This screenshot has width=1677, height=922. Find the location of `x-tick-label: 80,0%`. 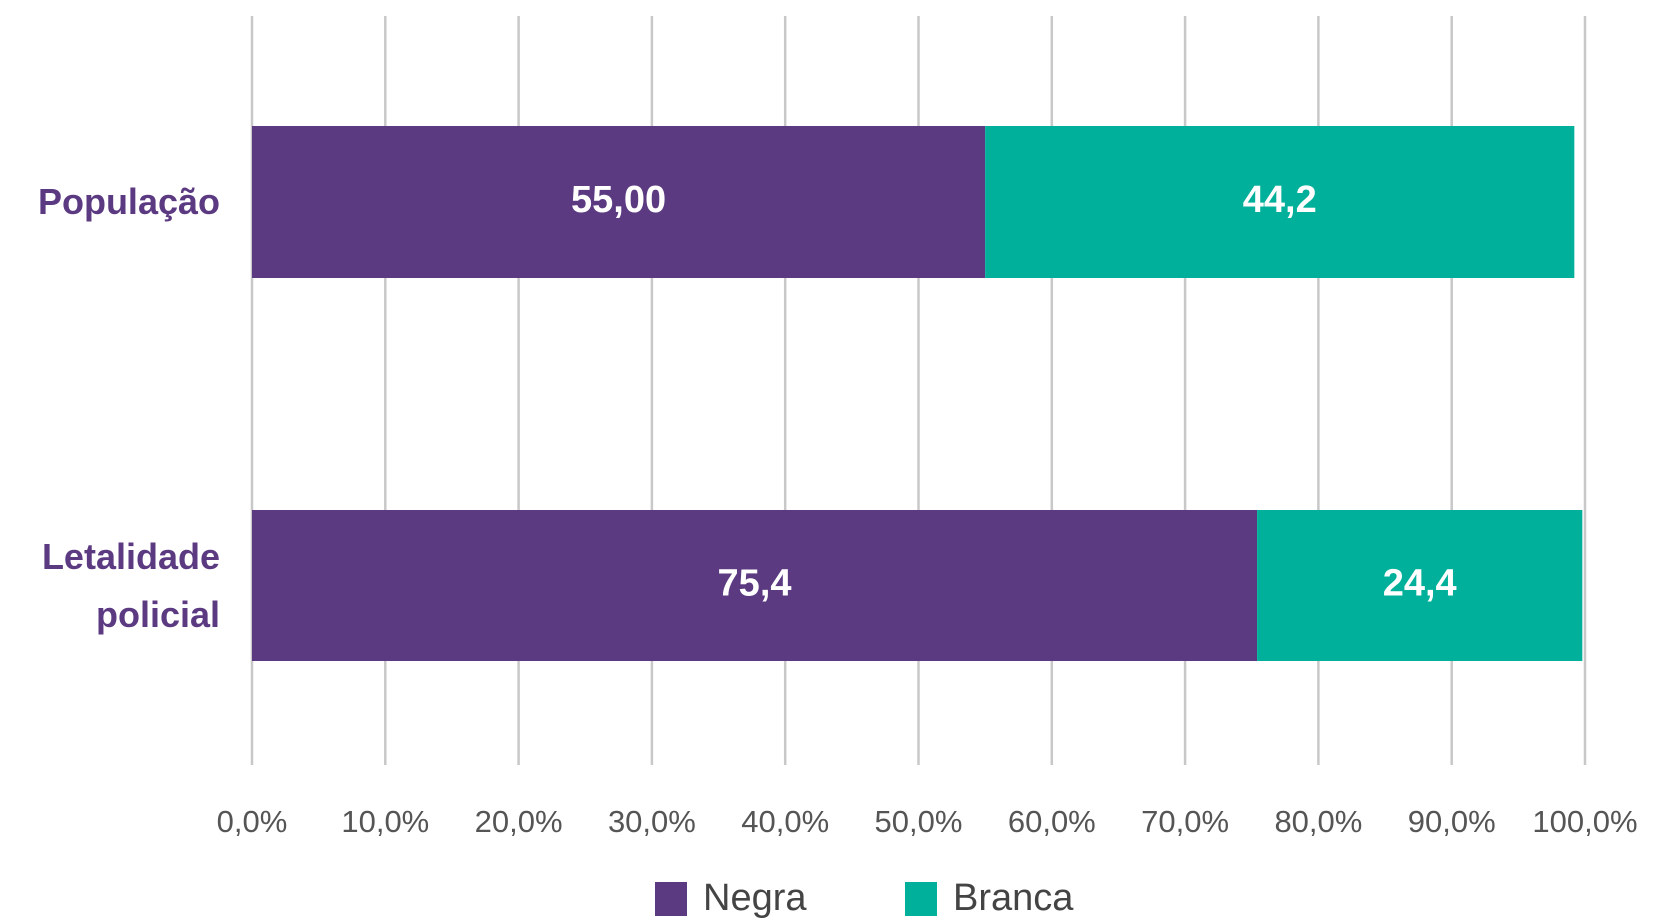

x-tick-label: 80,0% is located at coordinates (1318, 821).